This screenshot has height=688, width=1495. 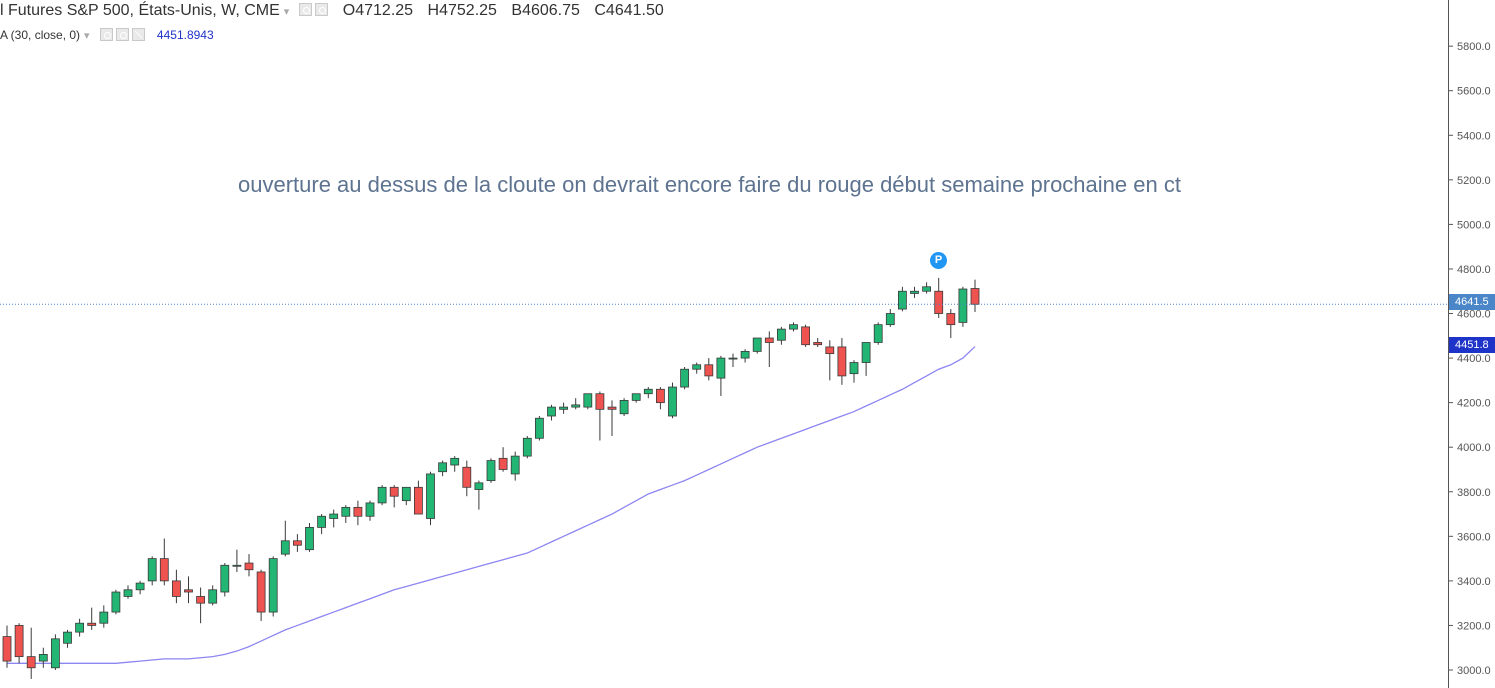 I want to click on symbol-title: l Futures S&P 500, États-Unis, W, CME, so click(x=140, y=10).